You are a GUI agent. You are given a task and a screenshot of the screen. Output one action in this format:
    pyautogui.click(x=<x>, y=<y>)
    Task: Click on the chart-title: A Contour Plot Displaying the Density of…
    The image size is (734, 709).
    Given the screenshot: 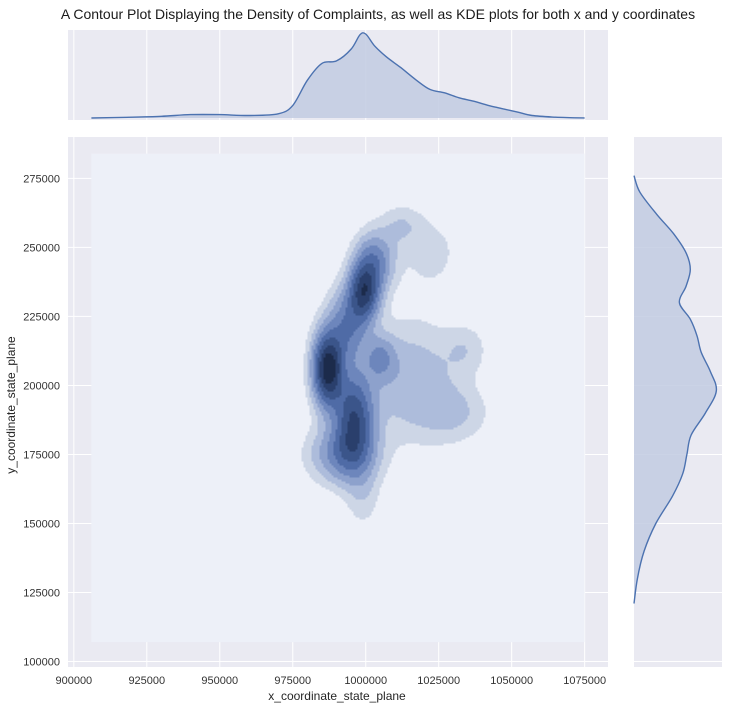 What is the action you would take?
    pyautogui.click(x=378, y=14)
    